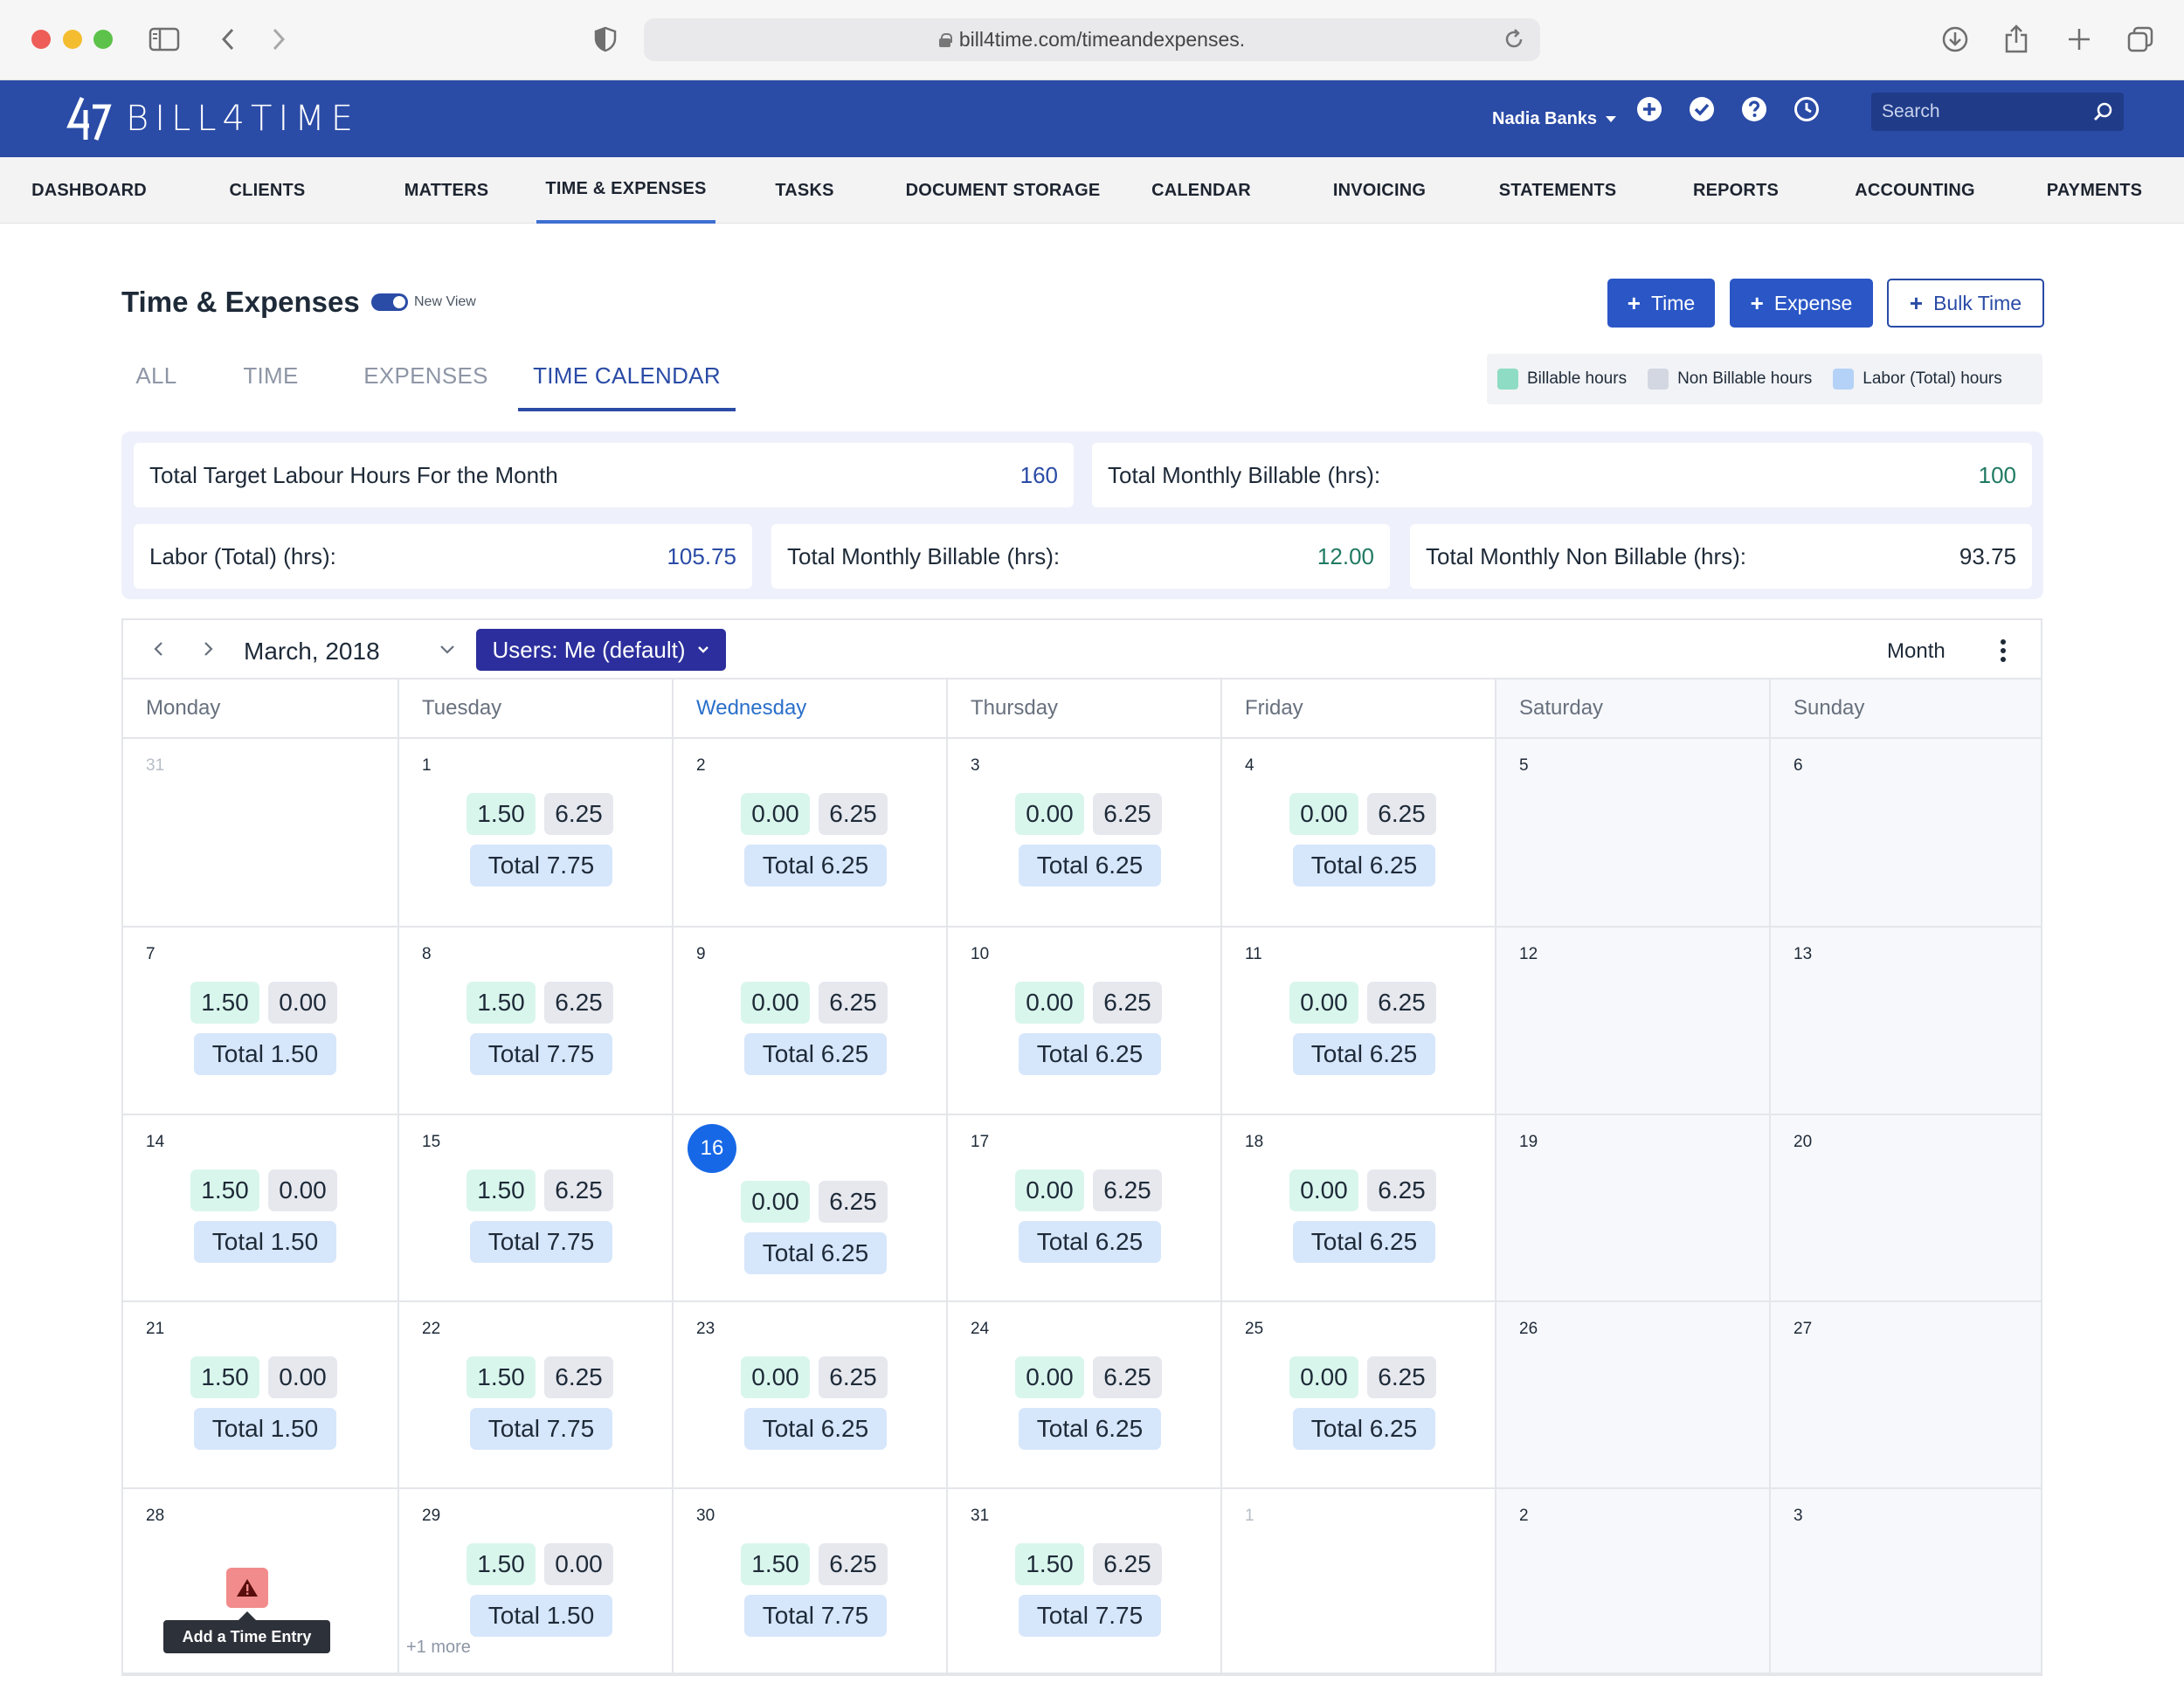 The image size is (2184, 1683). I want to click on download-icon, so click(1955, 39).